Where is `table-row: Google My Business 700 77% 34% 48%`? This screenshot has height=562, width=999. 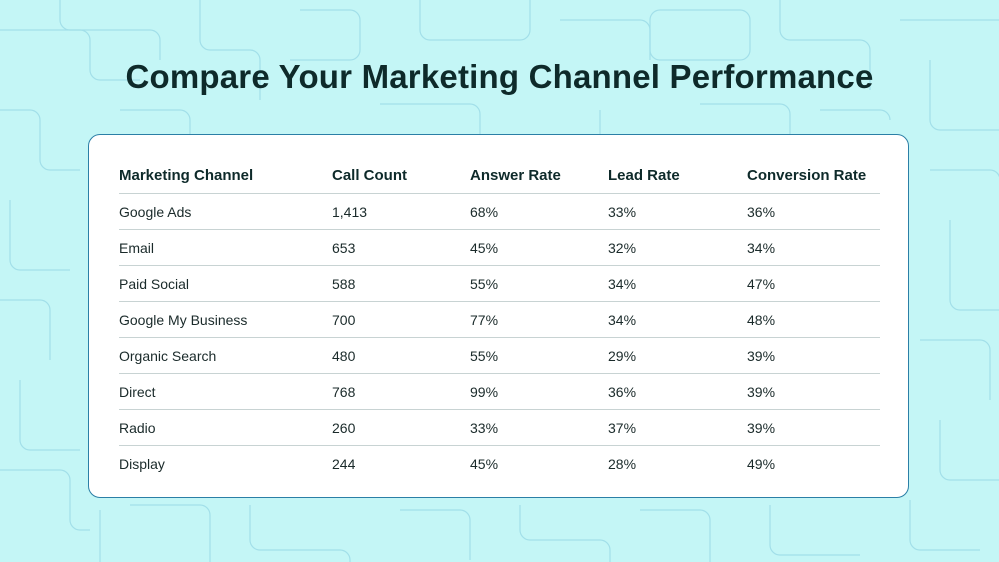
table-row: Google My Business 700 77% 34% 48% is located at coordinates (499, 319).